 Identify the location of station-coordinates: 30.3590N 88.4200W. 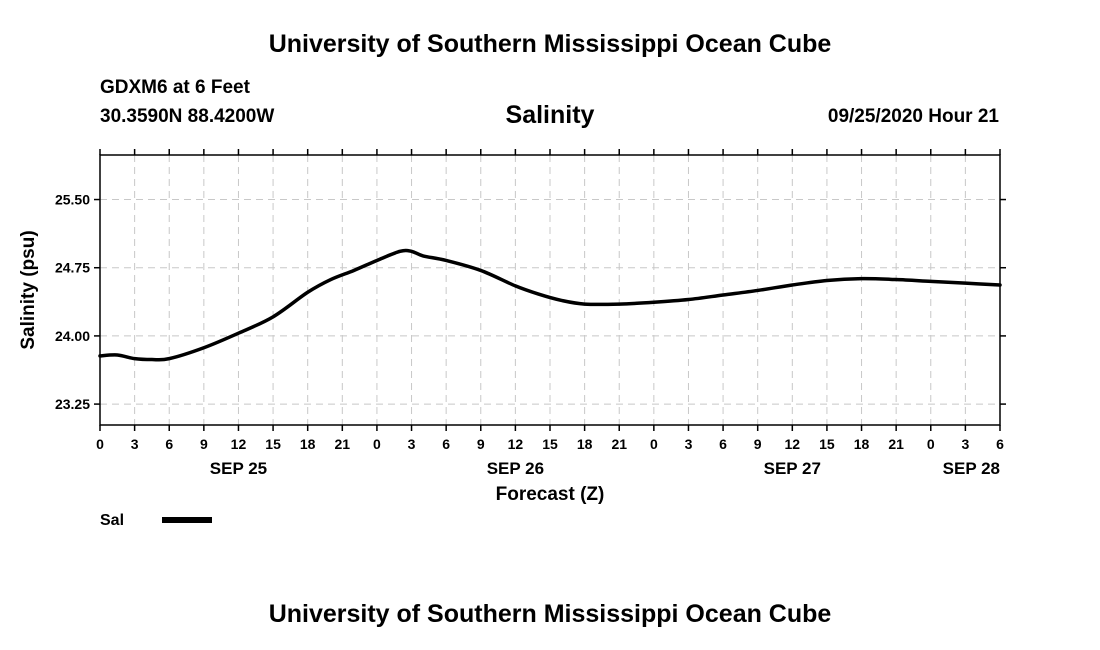
(187, 116).